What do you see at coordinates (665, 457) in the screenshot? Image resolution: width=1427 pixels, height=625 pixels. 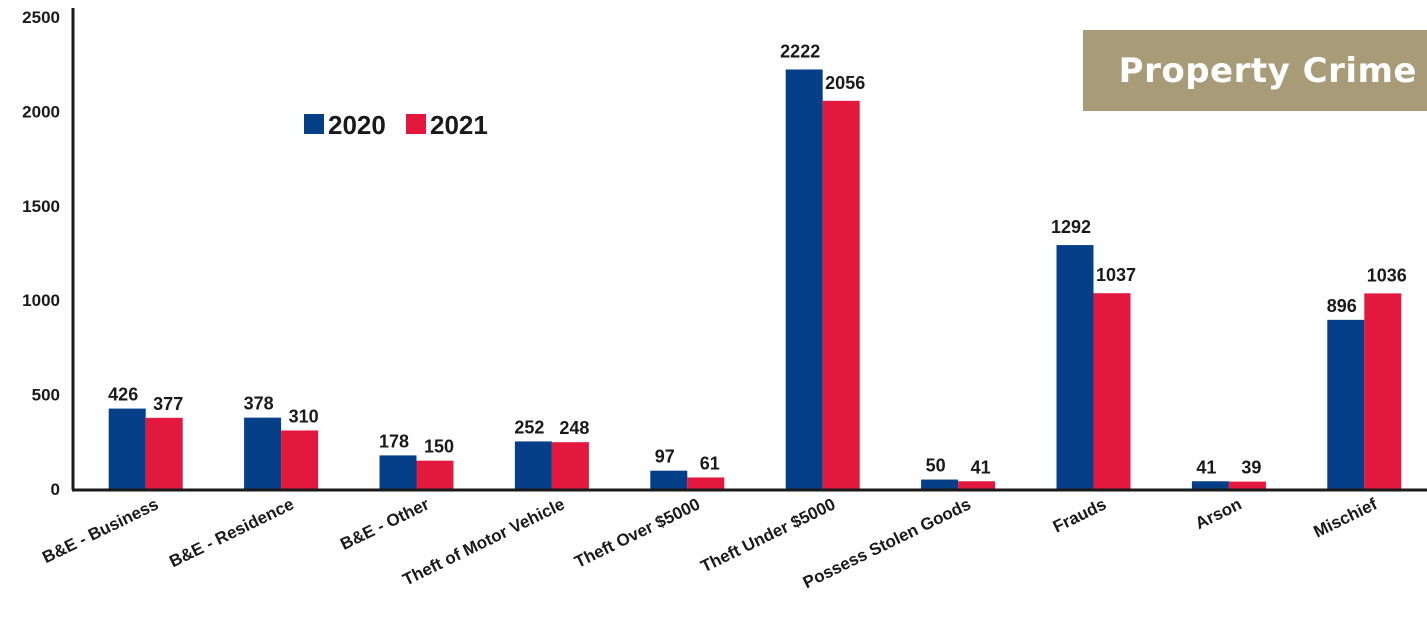 I see `data-label-2020: 97` at bounding box center [665, 457].